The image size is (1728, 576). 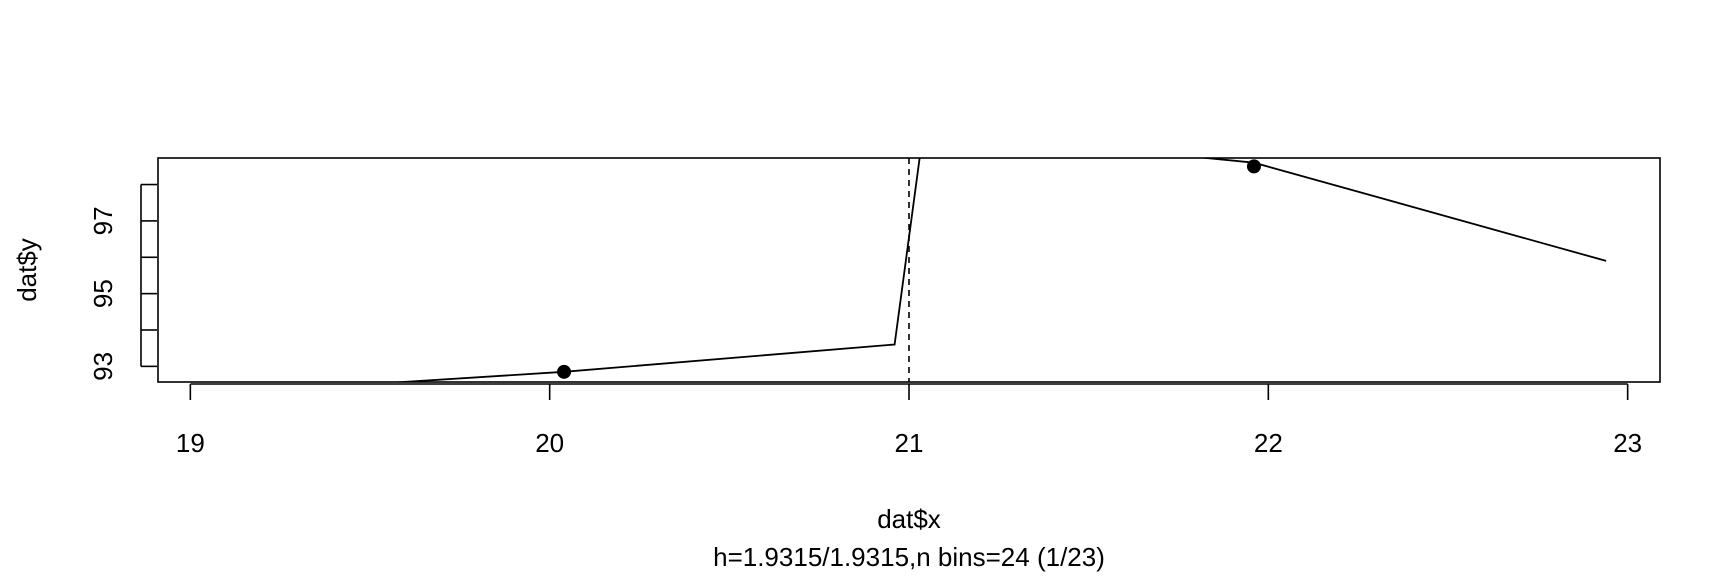 What do you see at coordinates (909, 519) in the screenshot?
I see `x-axis-title: dat$x` at bounding box center [909, 519].